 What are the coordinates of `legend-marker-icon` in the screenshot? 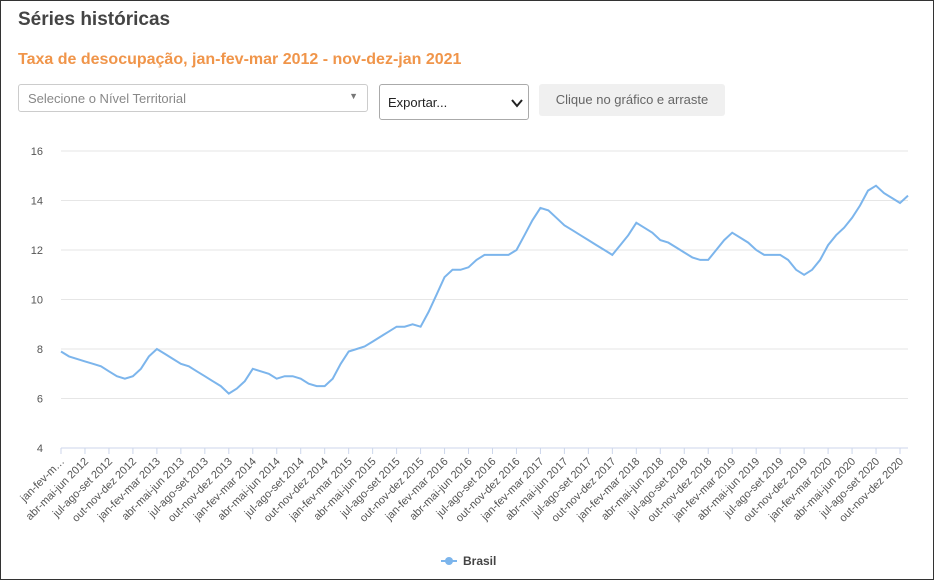 It's located at (449, 561).